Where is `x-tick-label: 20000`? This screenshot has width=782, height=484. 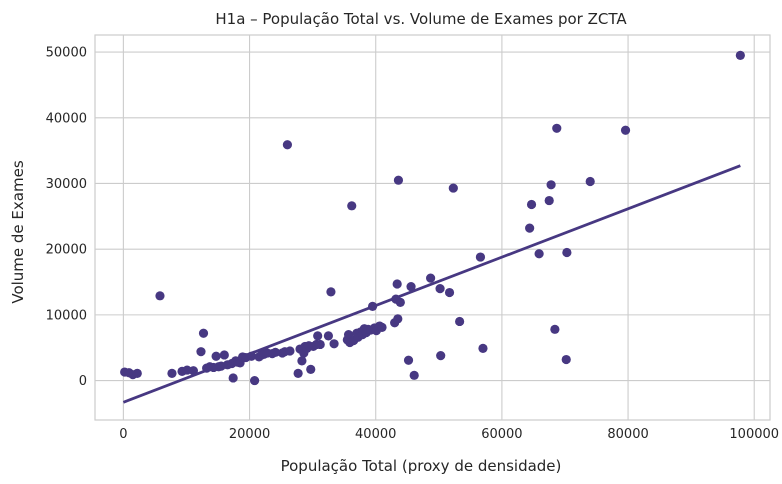
x-tick-label: 20000 is located at coordinates (249, 434).